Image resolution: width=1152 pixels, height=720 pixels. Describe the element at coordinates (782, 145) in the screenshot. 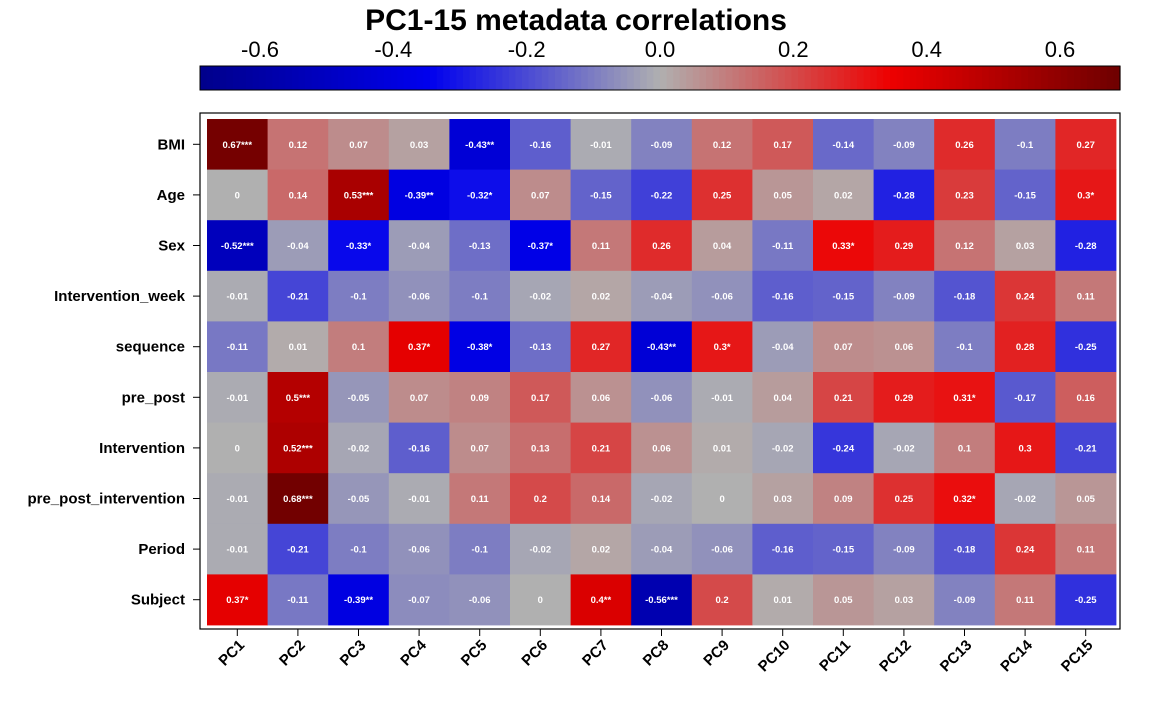

I see `cell-value-label: 0.17` at that location.